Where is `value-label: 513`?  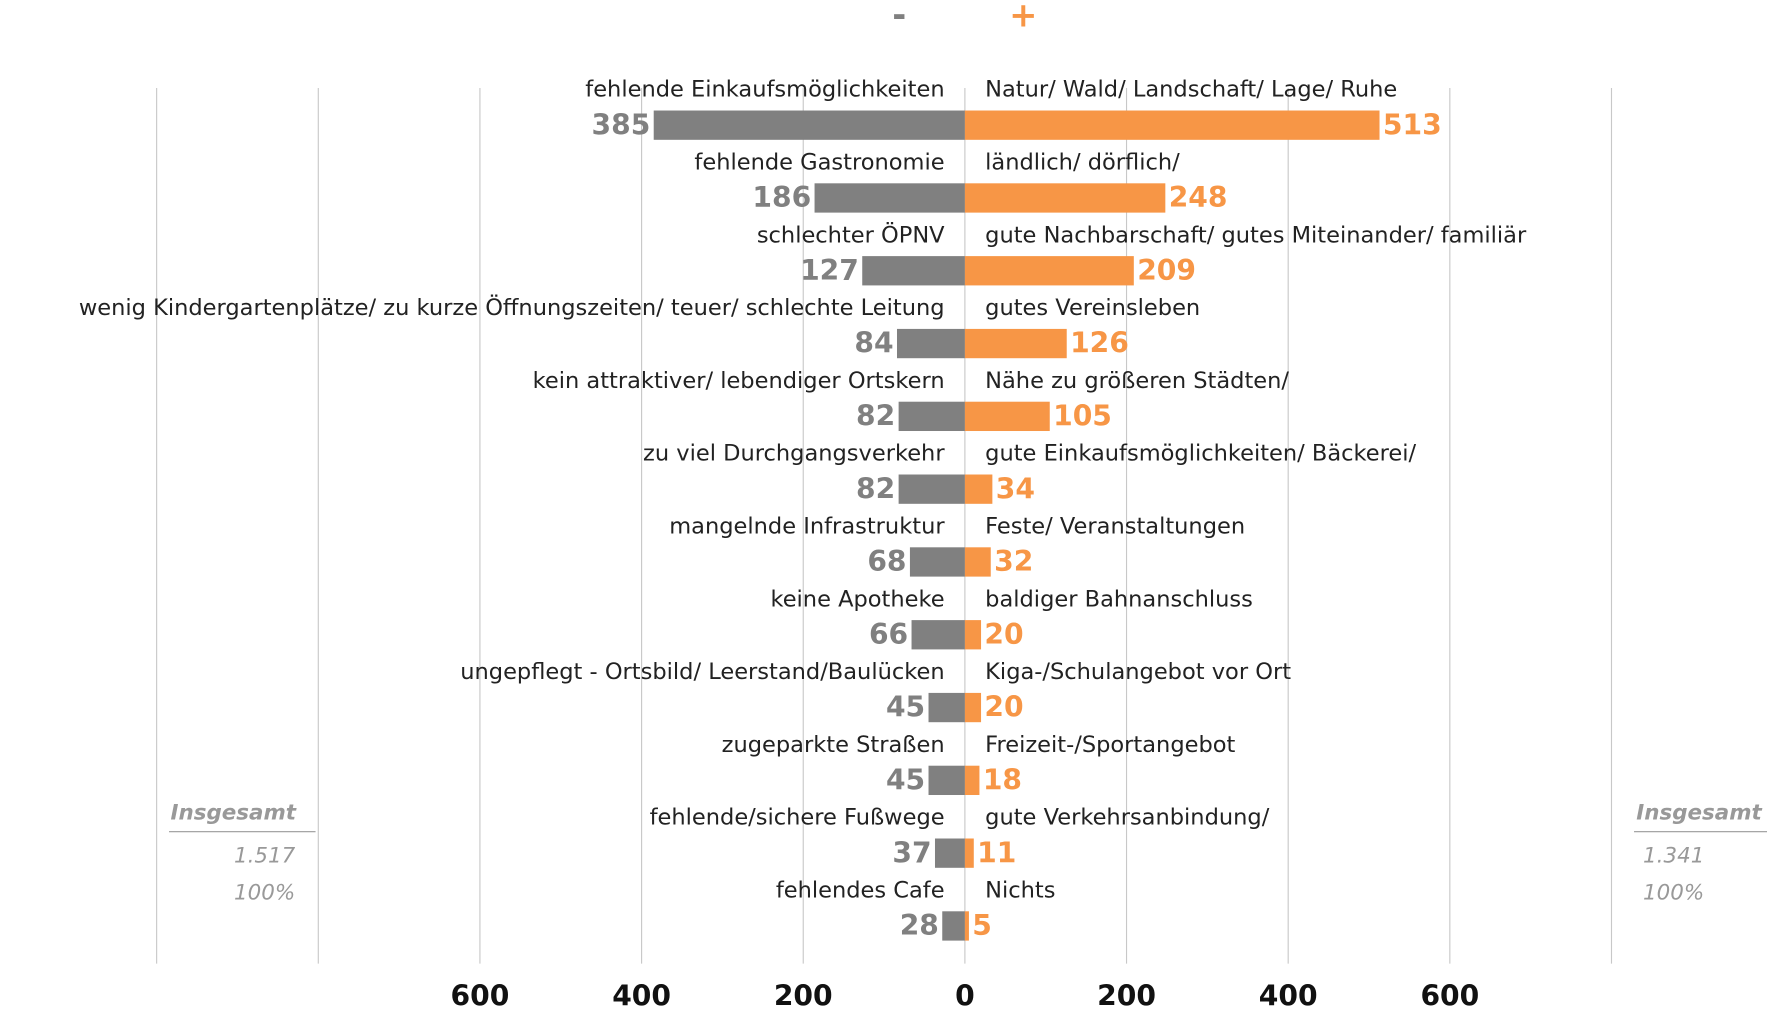
value-label: 513 is located at coordinates (1412, 124).